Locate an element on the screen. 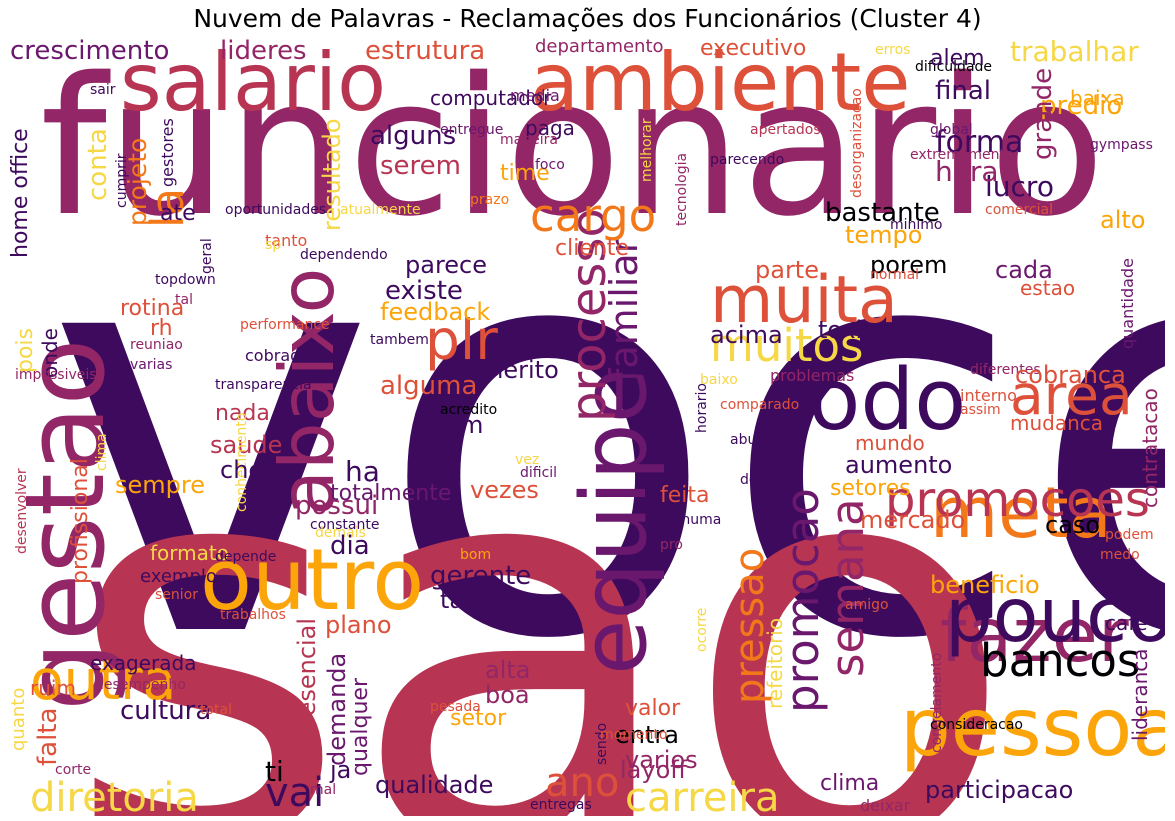 The width and height of the screenshot is (1175, 821). cloud-word: cada is located at coordinates (1024, 270).